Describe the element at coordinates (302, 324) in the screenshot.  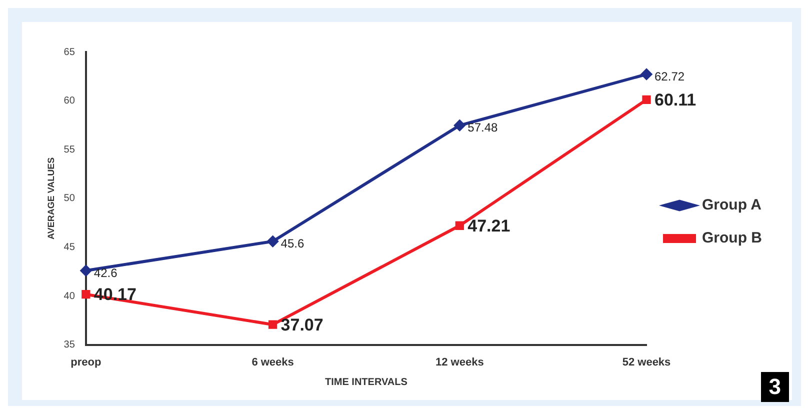
I see `data-label: 37.07` at that location.